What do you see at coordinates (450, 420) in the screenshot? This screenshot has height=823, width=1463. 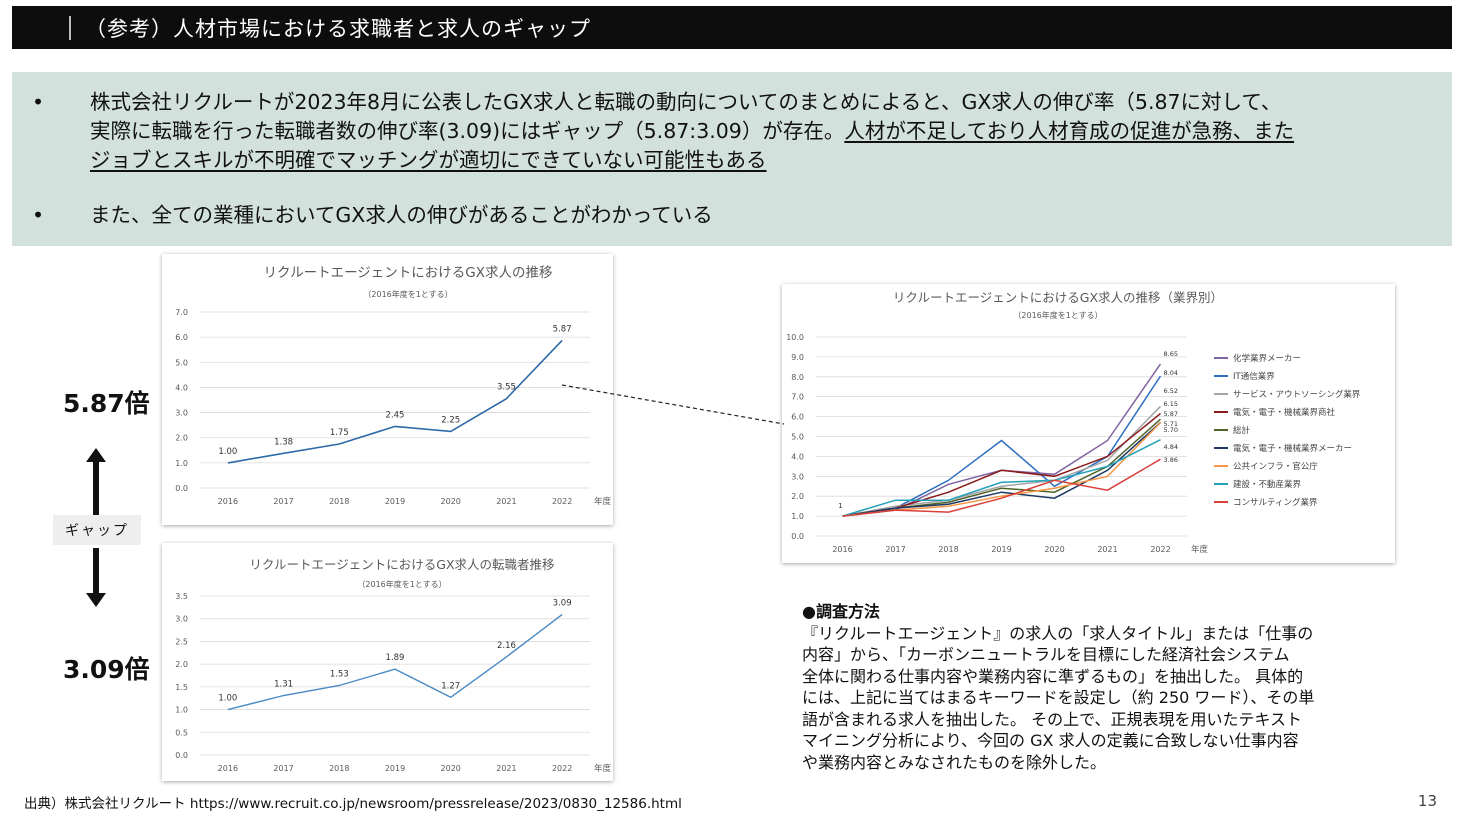 I see `data-label: 2.25` at bounding box center [450, 420].